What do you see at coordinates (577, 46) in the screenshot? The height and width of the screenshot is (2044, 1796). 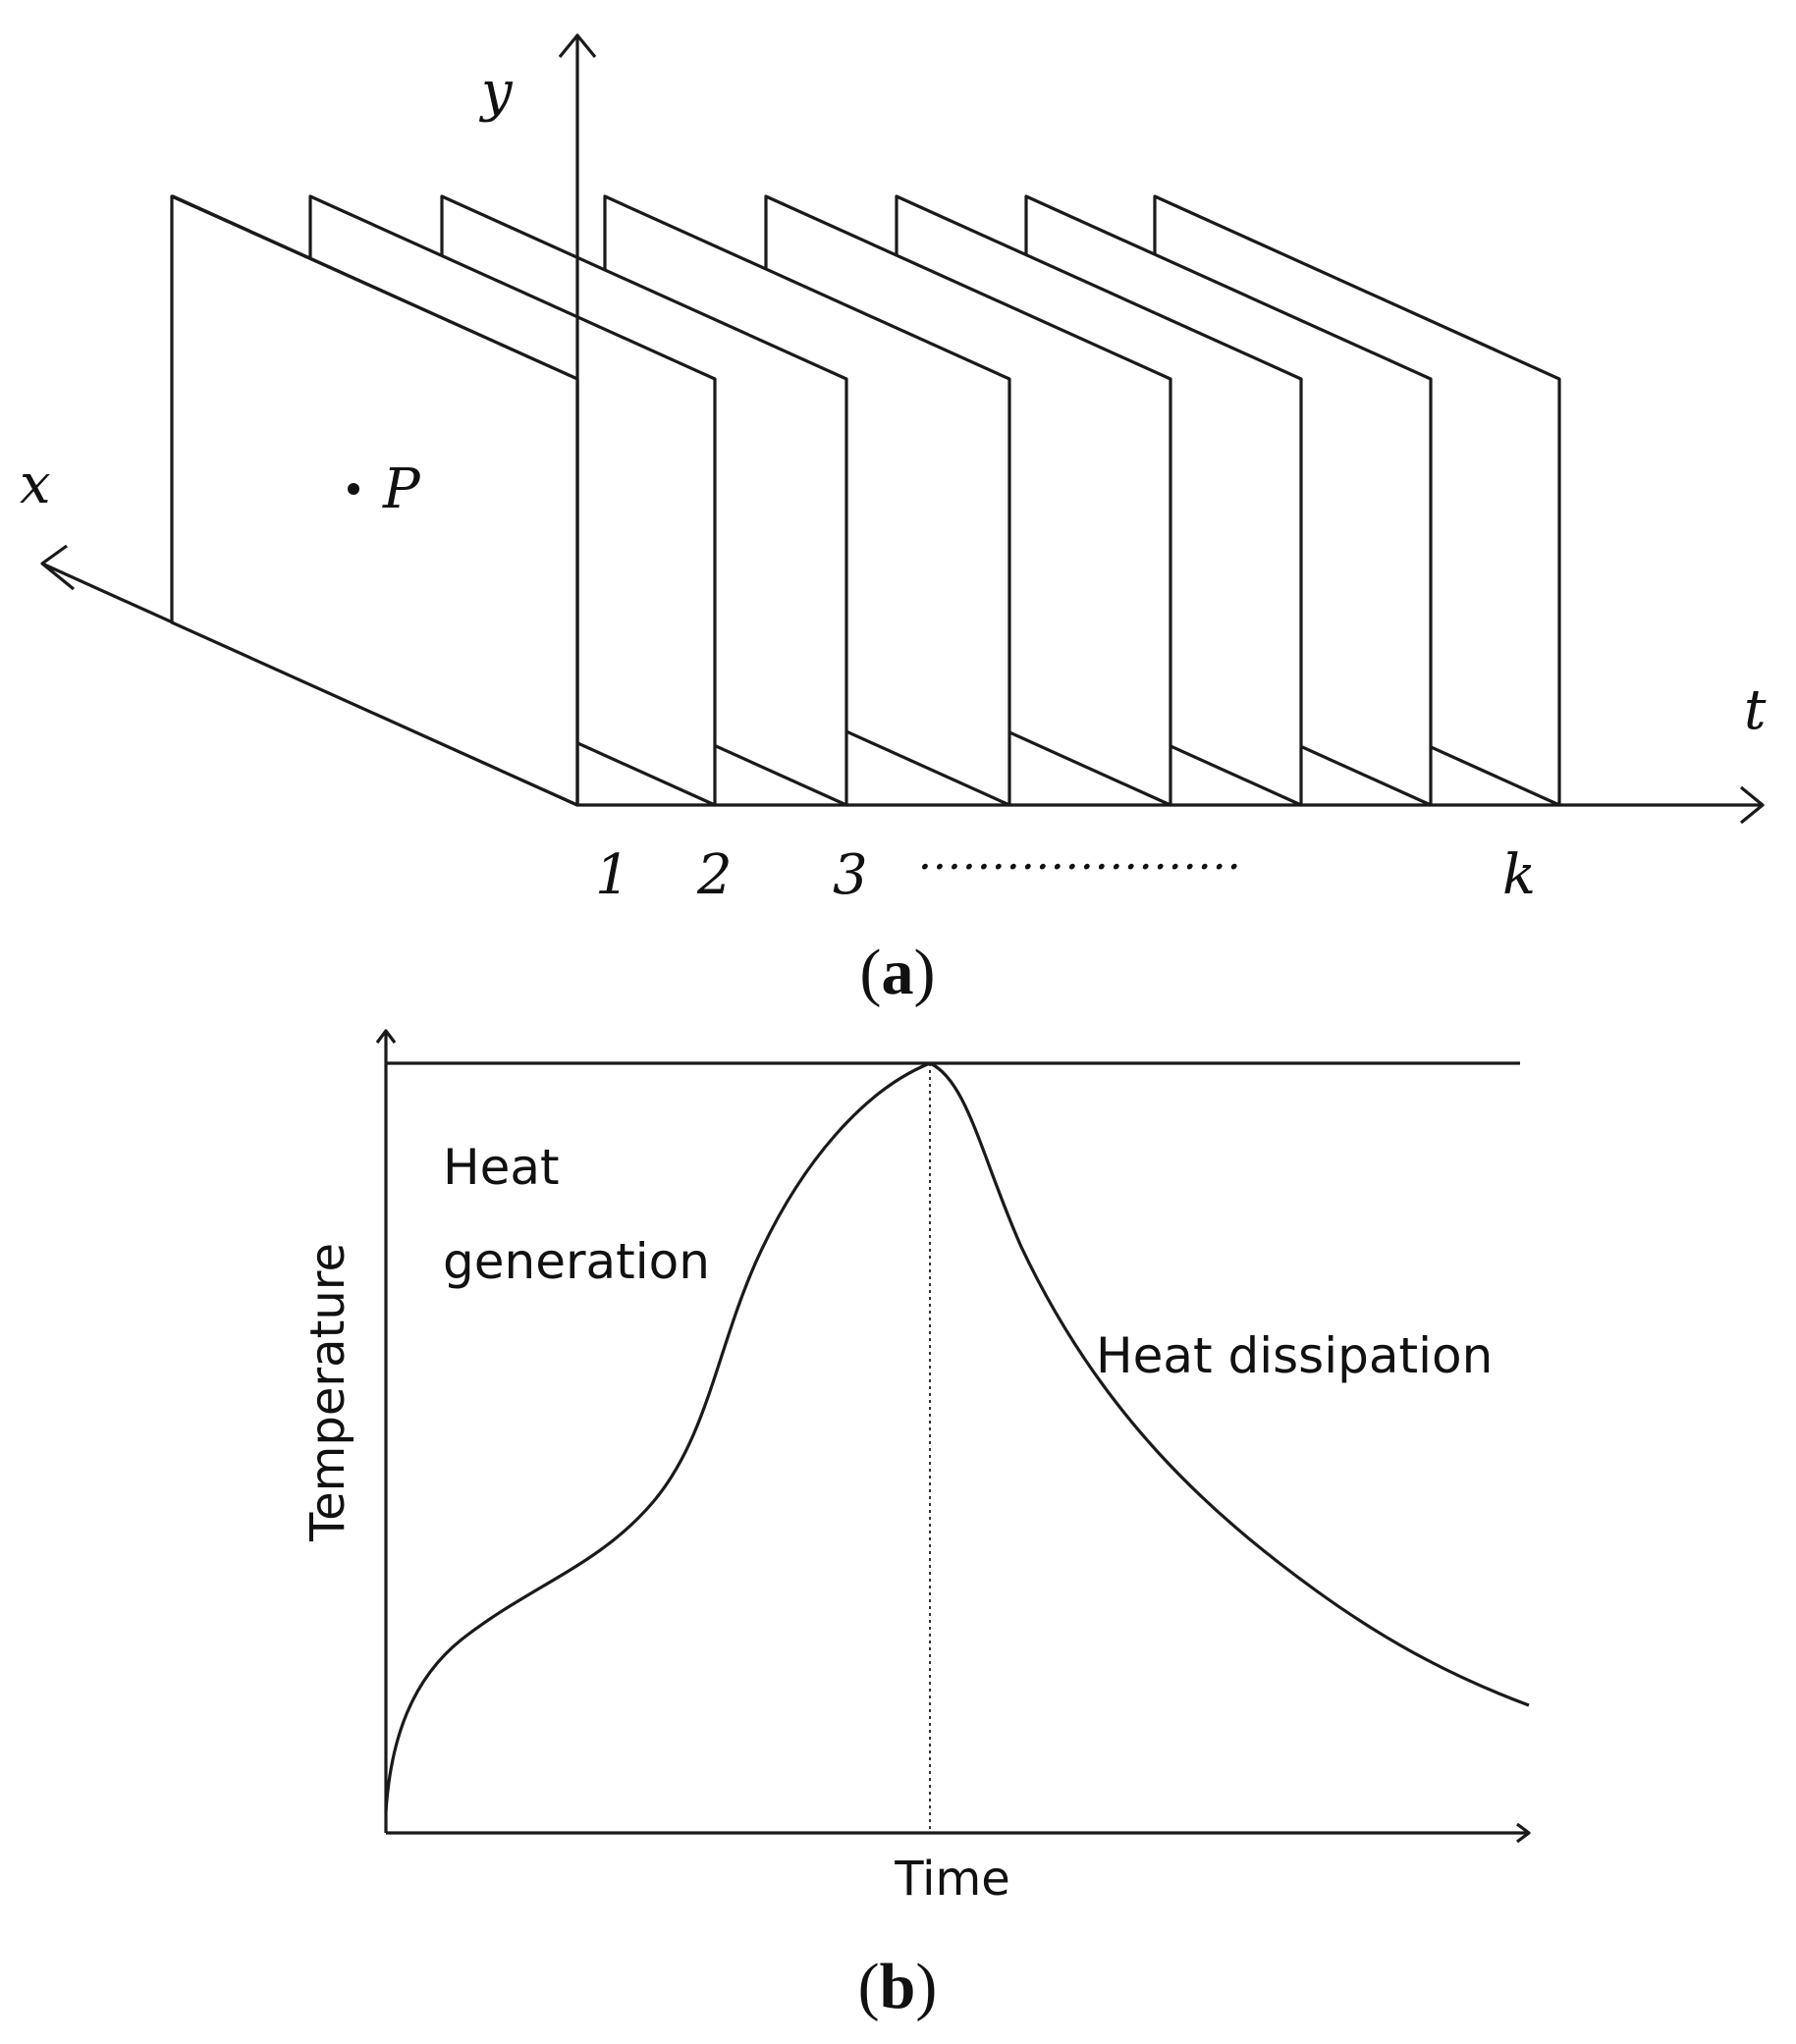 I see `y-axis-arrowhead` at bounding box center [577, 46].